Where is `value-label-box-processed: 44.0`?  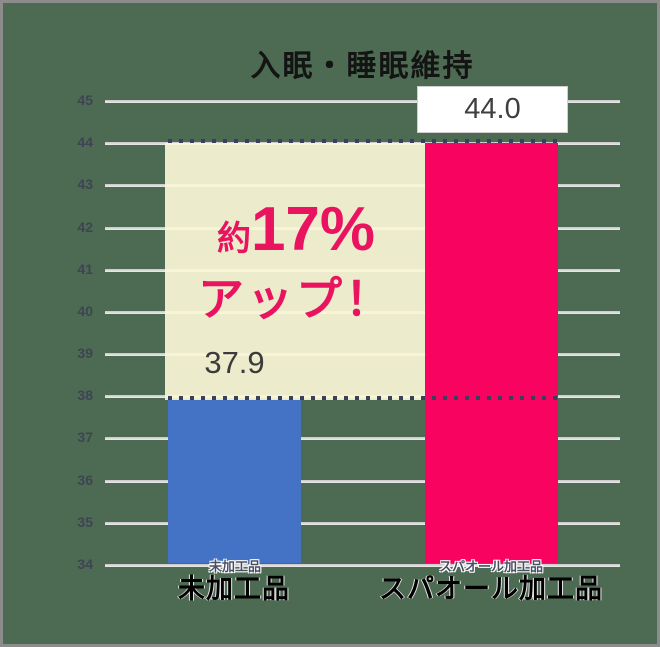 value-label-box-processed: 44.0 is located at coordinates (492, 109).